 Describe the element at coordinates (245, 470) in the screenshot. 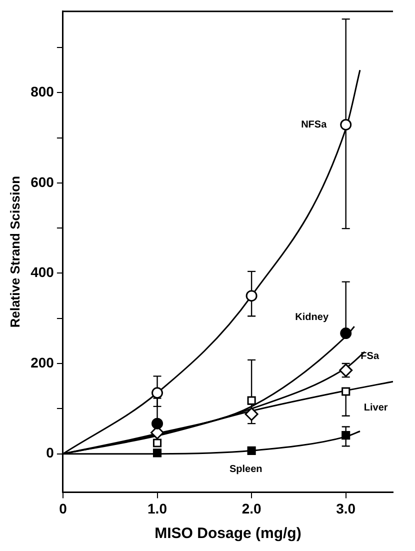

I see `series-label: Spleen` at that location.